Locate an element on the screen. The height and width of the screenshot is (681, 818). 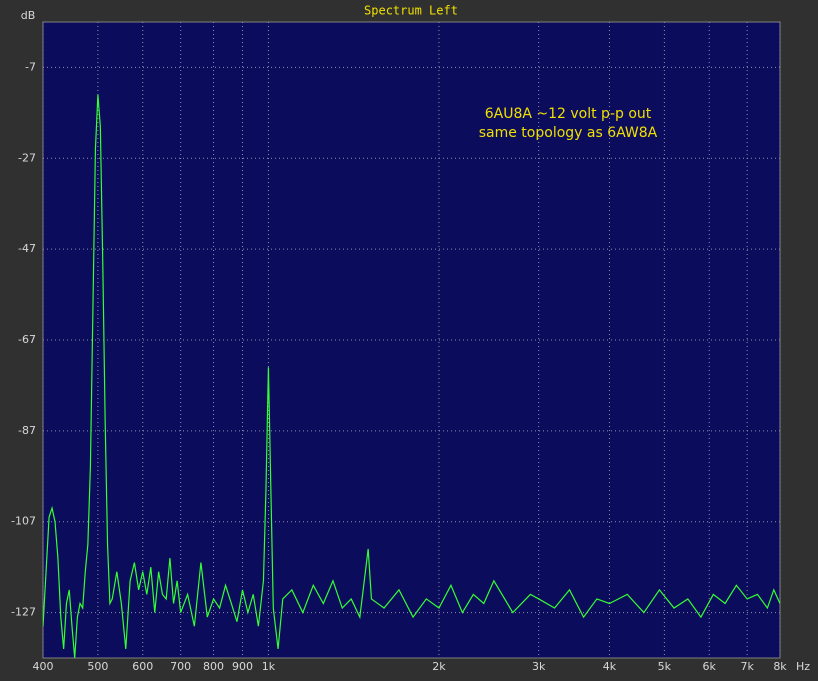
x-tick-label: 600 is located at coordinates (142, 666).